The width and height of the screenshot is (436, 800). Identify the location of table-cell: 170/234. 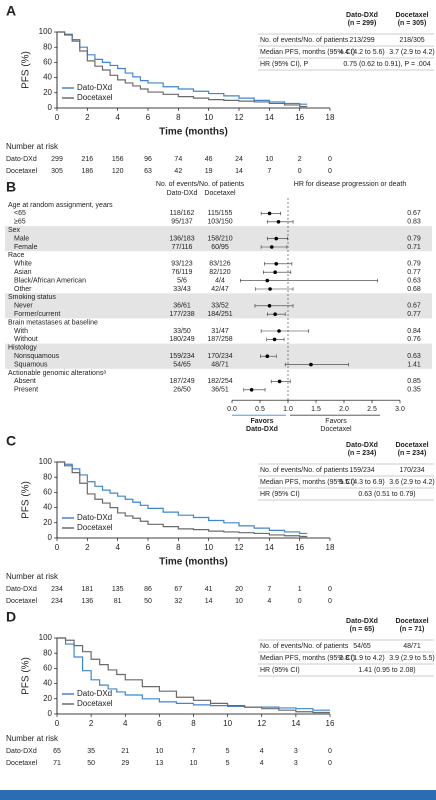
(411, 470).